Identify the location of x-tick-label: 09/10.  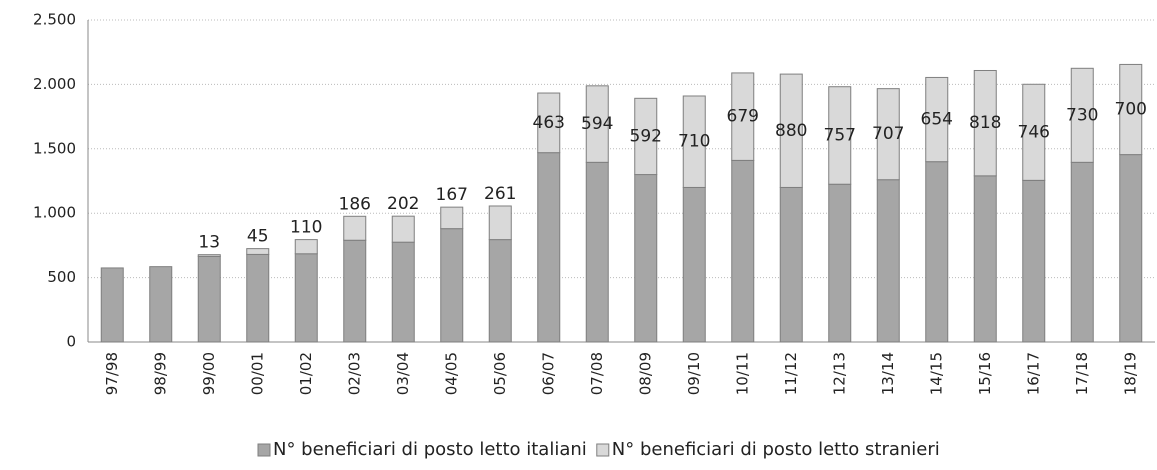
(694, 373).